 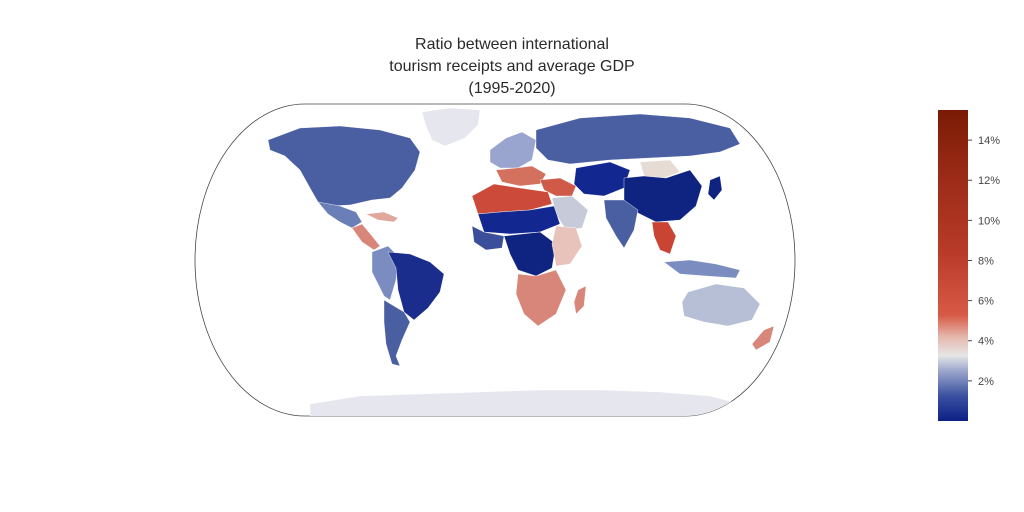 I want to click on region-central-america, so click(x=366, y=237).